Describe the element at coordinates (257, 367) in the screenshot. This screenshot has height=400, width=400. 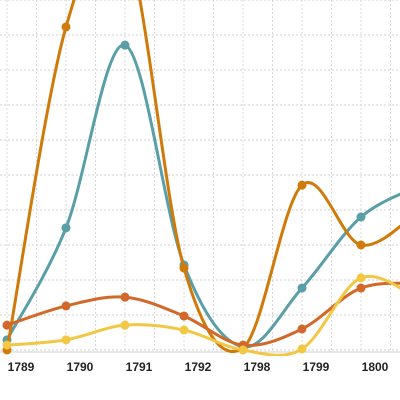
I see `x-tick-label: 1798` at that location.